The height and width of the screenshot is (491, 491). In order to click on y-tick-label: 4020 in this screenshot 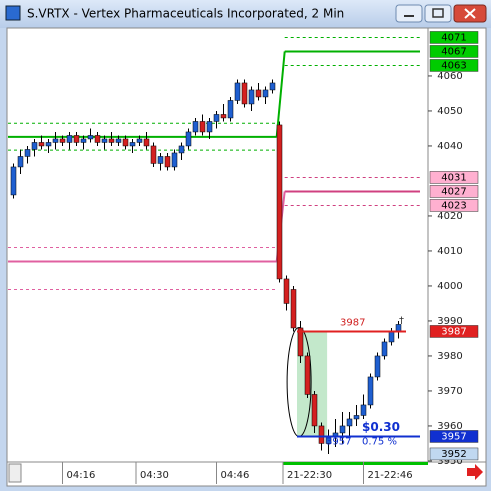, I will do `click(449, 216)`.